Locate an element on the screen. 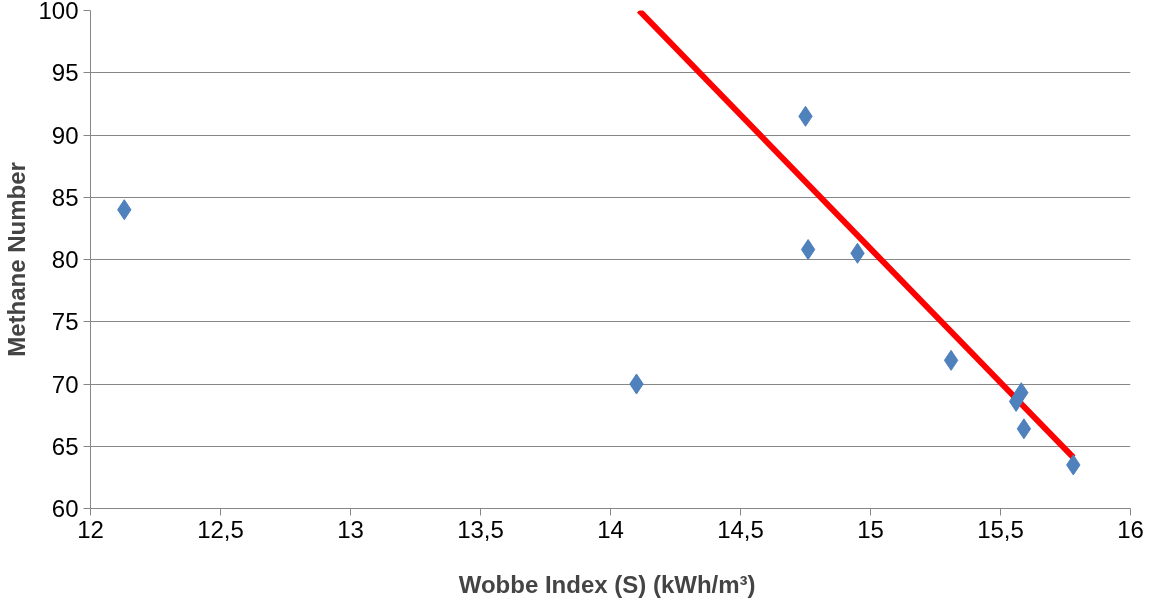 This screenshot has width=1170, height=612. y-tick-label: 95 is located at coordinates (65, 73).